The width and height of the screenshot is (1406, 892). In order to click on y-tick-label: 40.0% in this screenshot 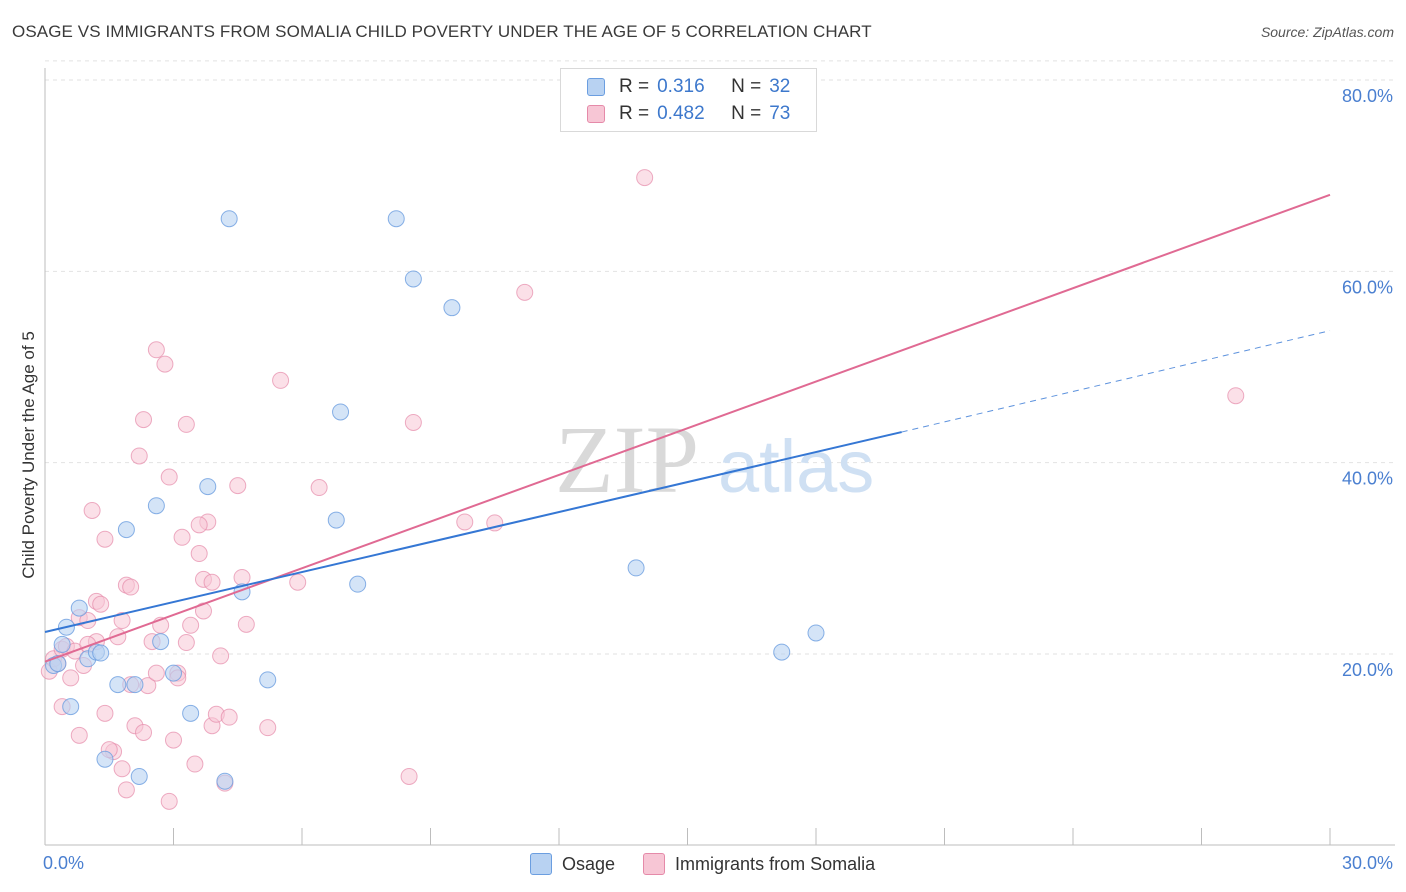, I will do `click(1367, 479)`.